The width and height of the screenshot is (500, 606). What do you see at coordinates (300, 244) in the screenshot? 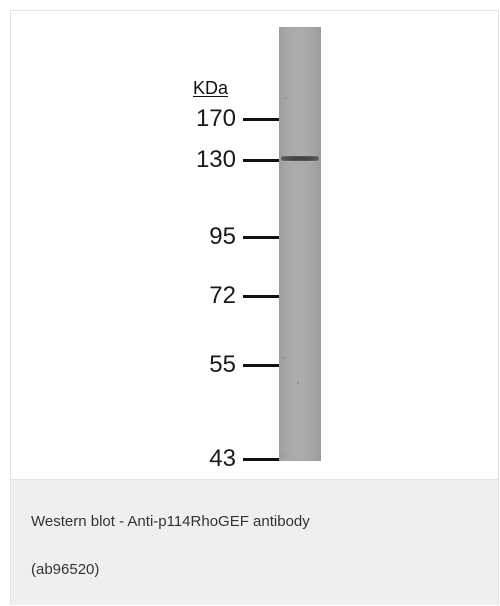
I see `blot-lane` at bounding box center [300, 244].